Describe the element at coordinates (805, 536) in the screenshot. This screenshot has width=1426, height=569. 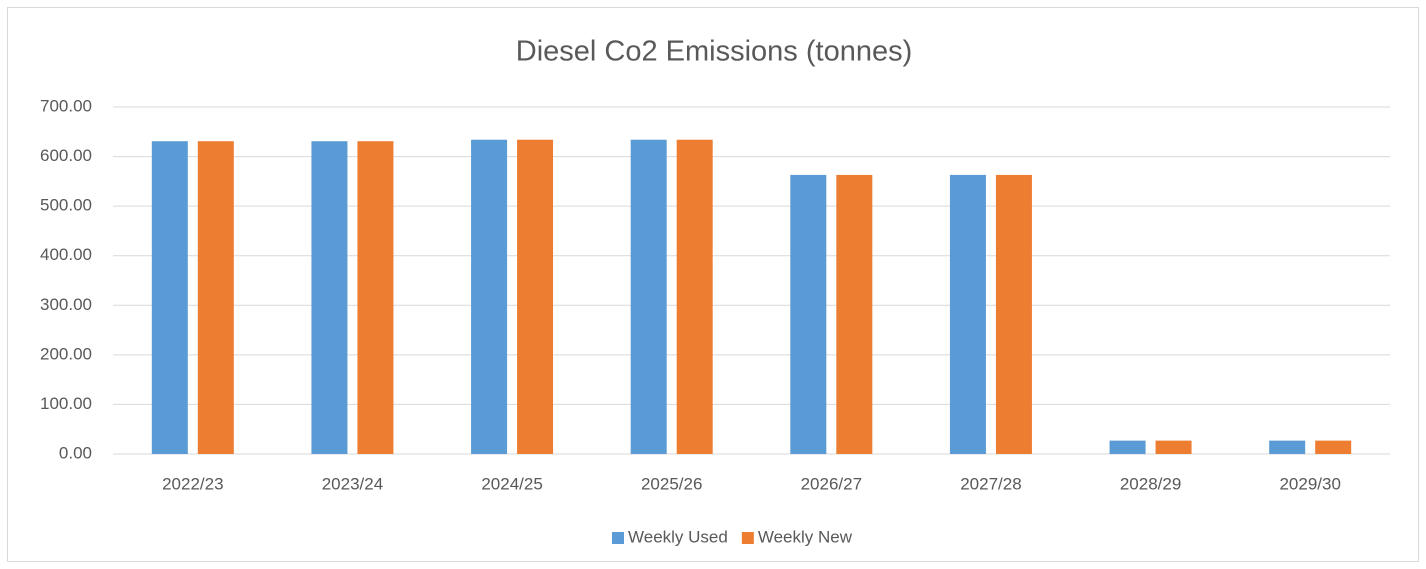
I see `legend-label: Weekly New` at that location.